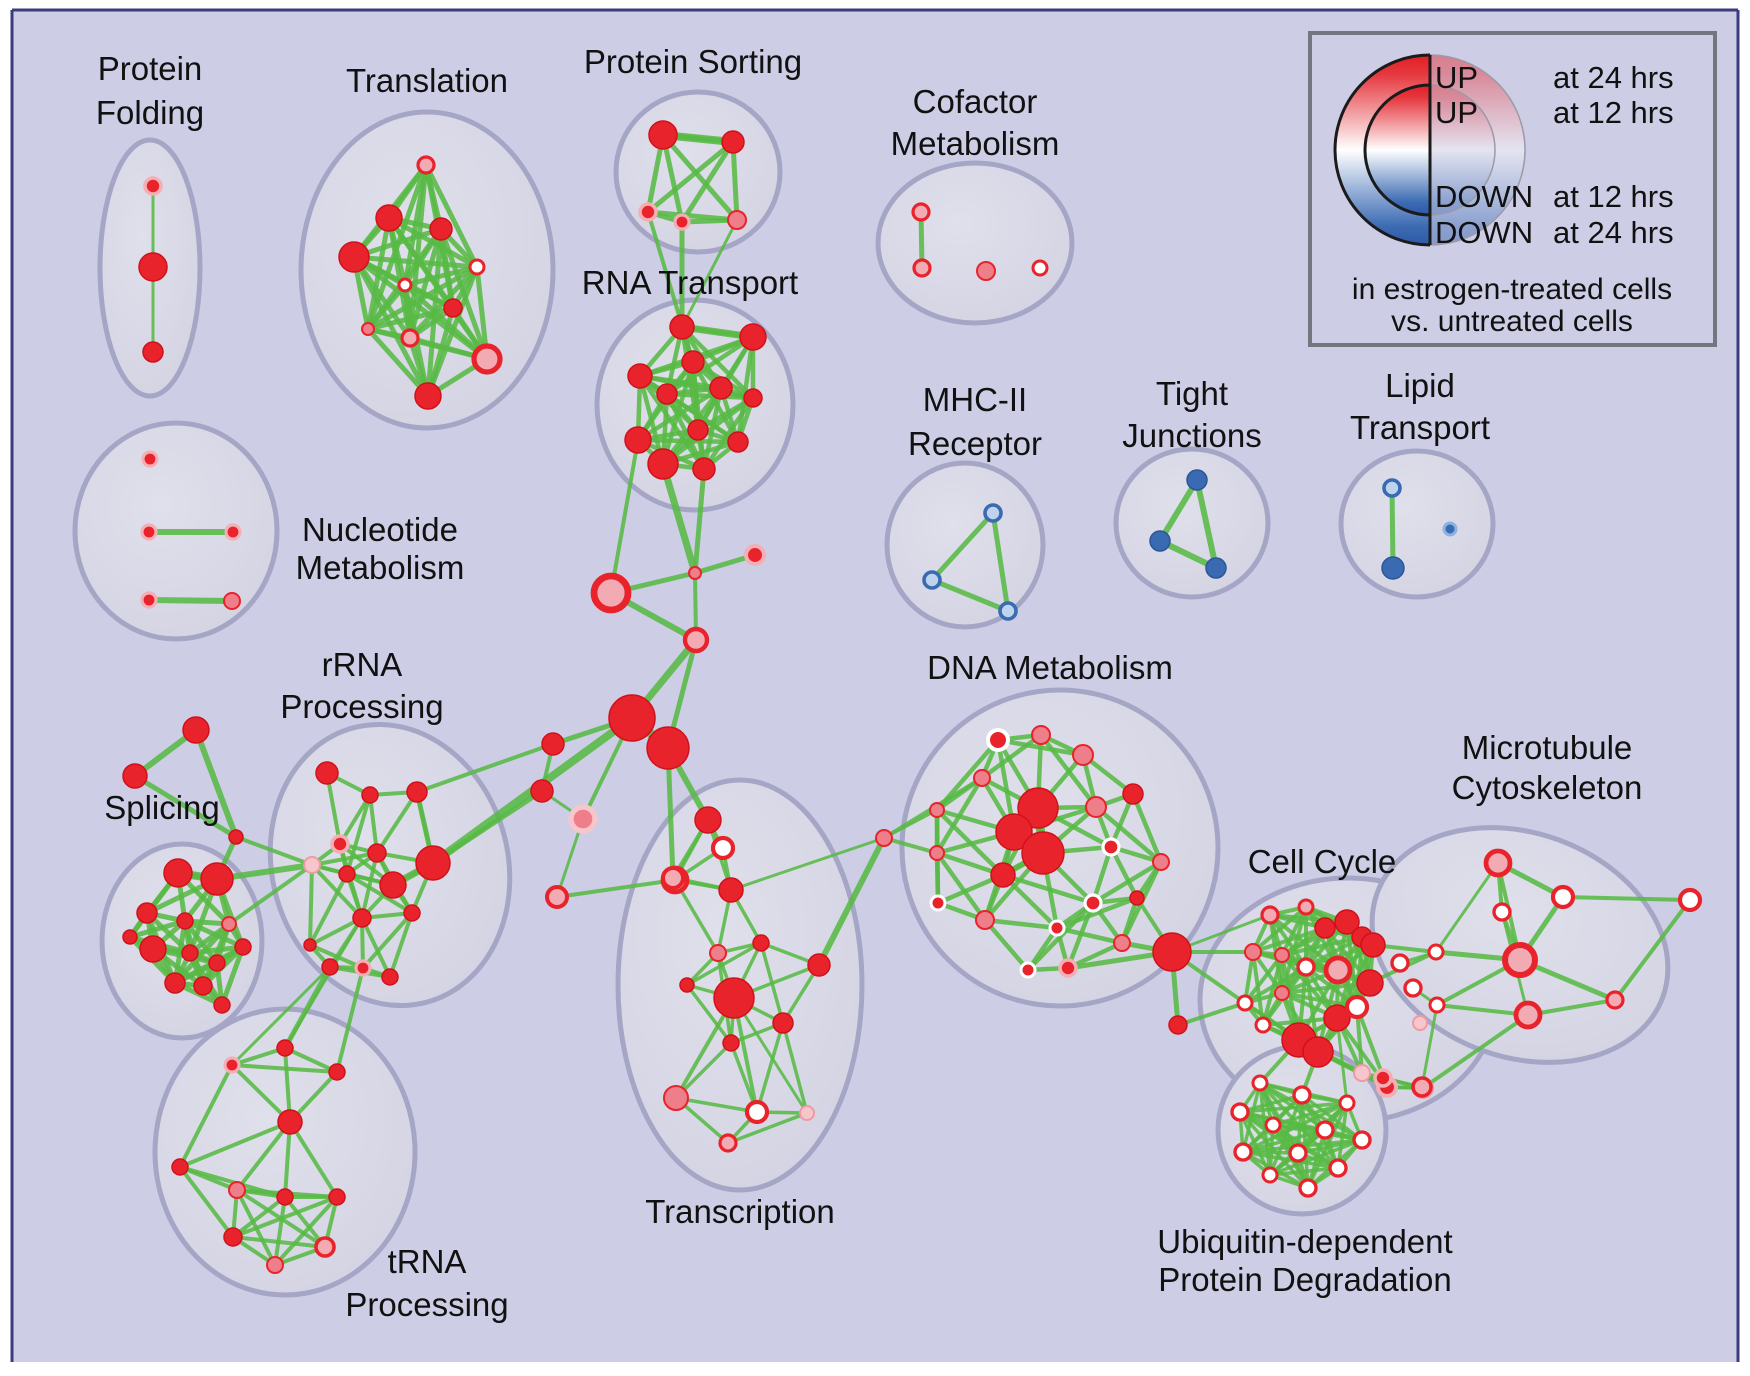 The height and width of the screenshot is (1376, 1750). I want to click on cluster-label-protein-folding: Folding, so click(150, 112).